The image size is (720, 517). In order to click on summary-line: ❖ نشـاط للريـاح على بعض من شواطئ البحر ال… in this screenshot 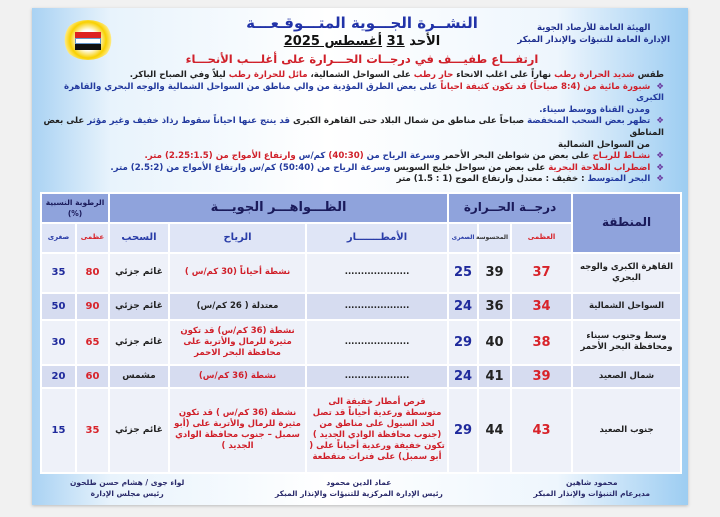, I will do `click(352, 157)`.